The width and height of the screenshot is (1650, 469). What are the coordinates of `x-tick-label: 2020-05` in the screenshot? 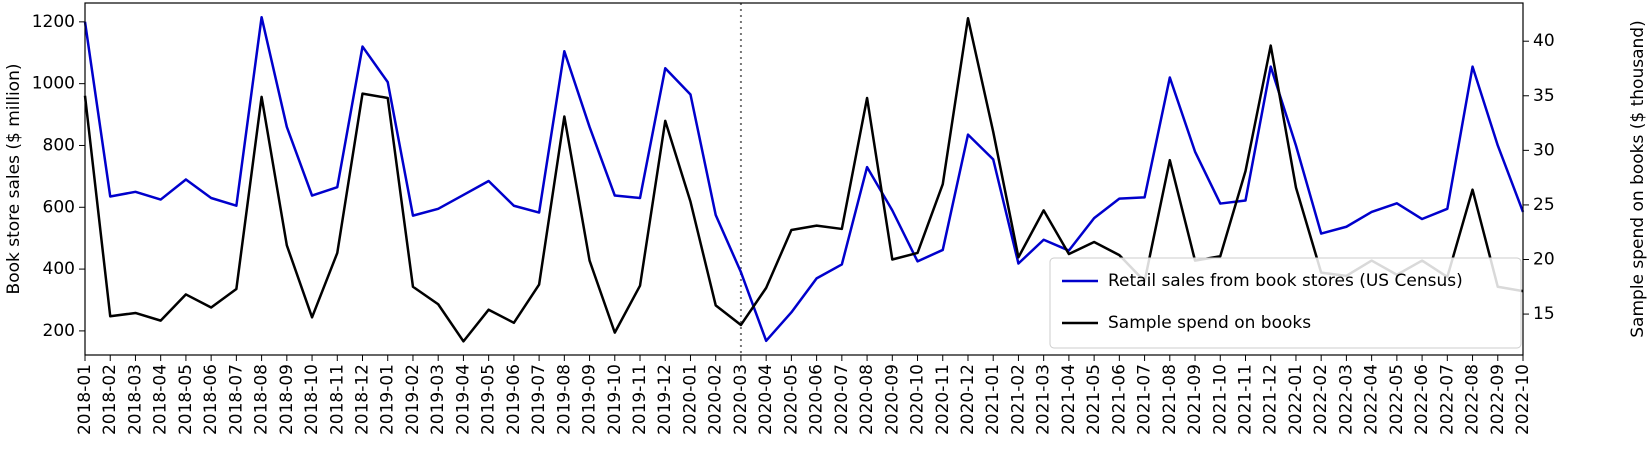 It's located at (791, 399).